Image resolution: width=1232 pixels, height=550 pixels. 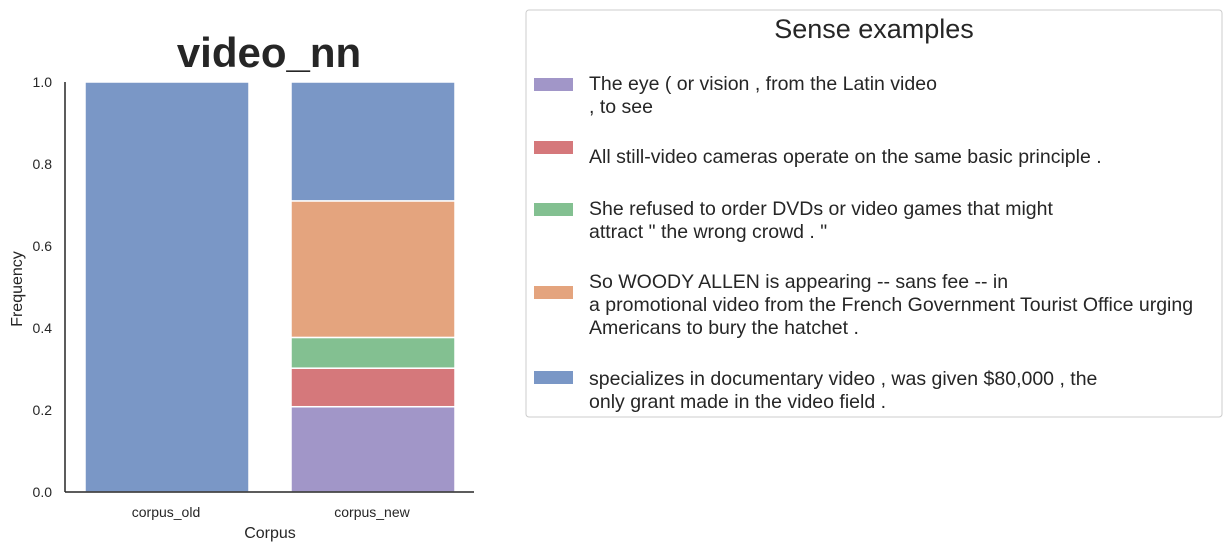 What do you see at coordinates (269, 52) in the screenshot?
I see `chart-title: video_nn` at bounding box center [269, 52].